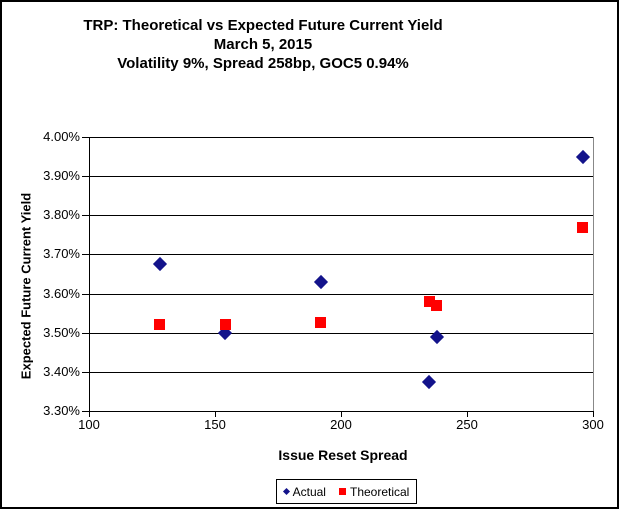 This screenshot has height=509, width=619. Describe the element at coordinates (61, 136) in the screenshot. I see `y-tick-label: 4.00%` at that location.